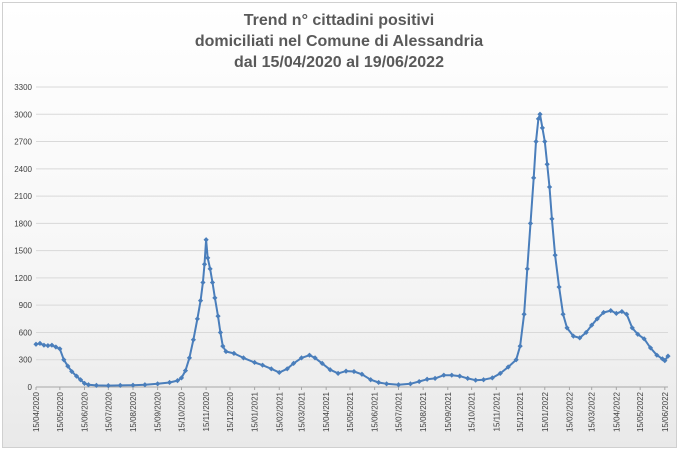 This screenshot has width=680, height=451. I want to click on y-tick-label: 2100, so click(23, 196).